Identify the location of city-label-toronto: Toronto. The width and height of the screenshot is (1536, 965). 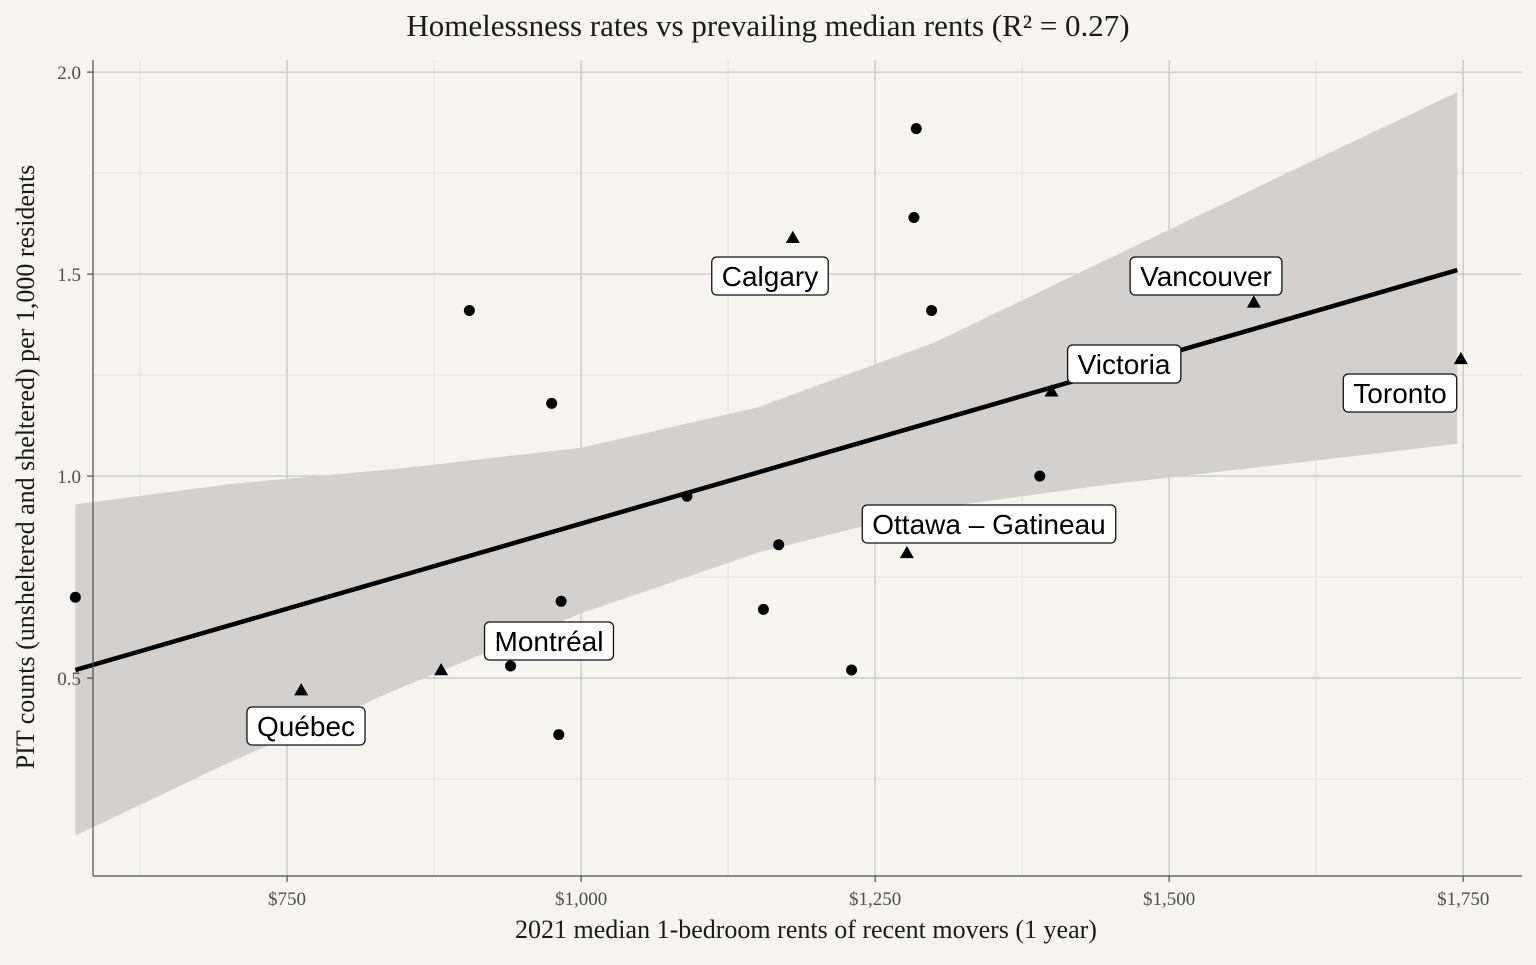
(1400, 393).